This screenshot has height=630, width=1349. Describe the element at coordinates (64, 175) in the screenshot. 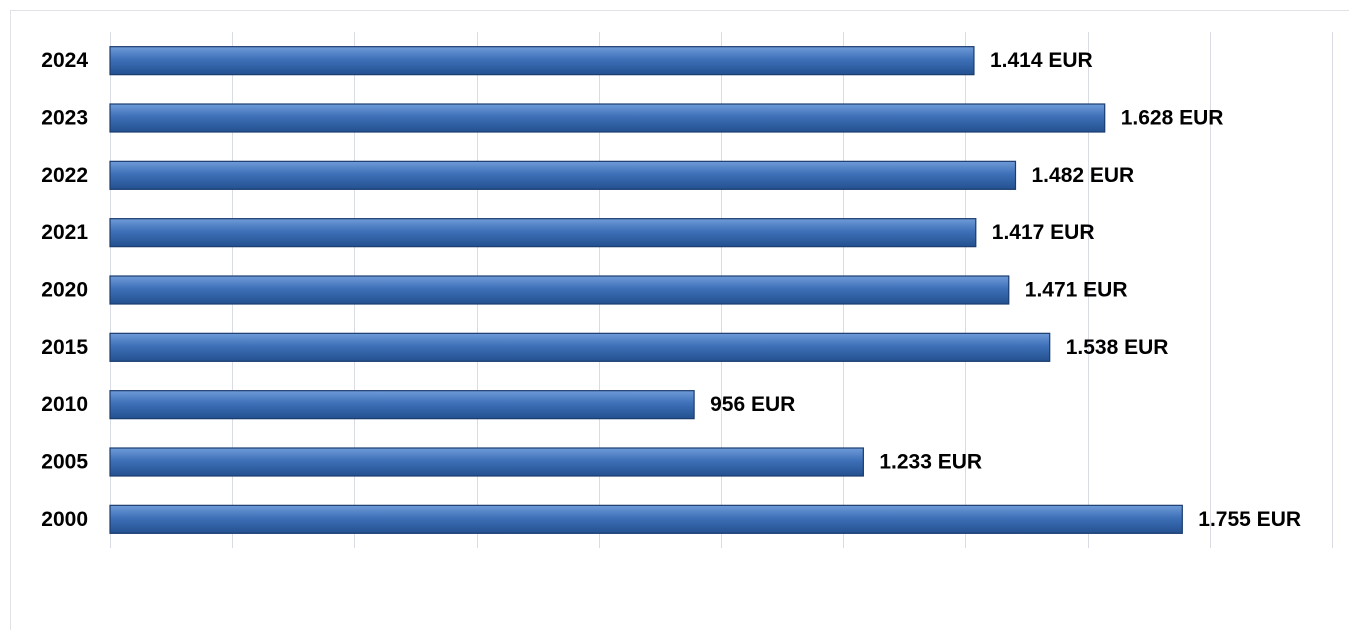

I see `y-tick-label: 2022` at that location.